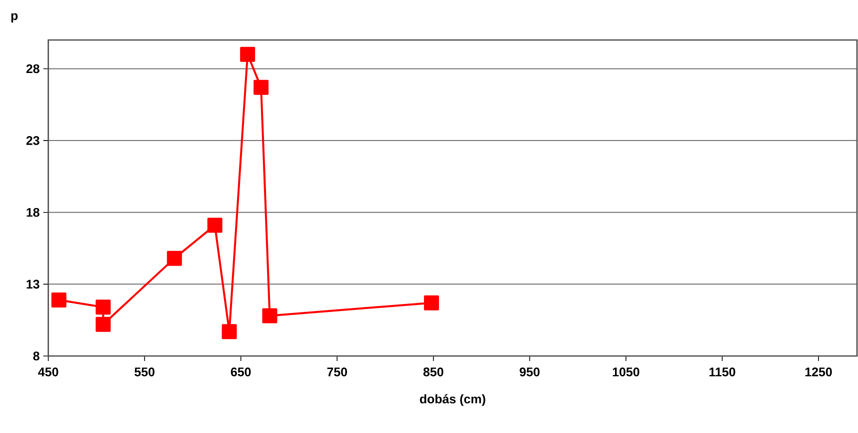 The height and width of the screenshot is (433, 858). I want to click on y-tick-label: 23, so click(33, 140).